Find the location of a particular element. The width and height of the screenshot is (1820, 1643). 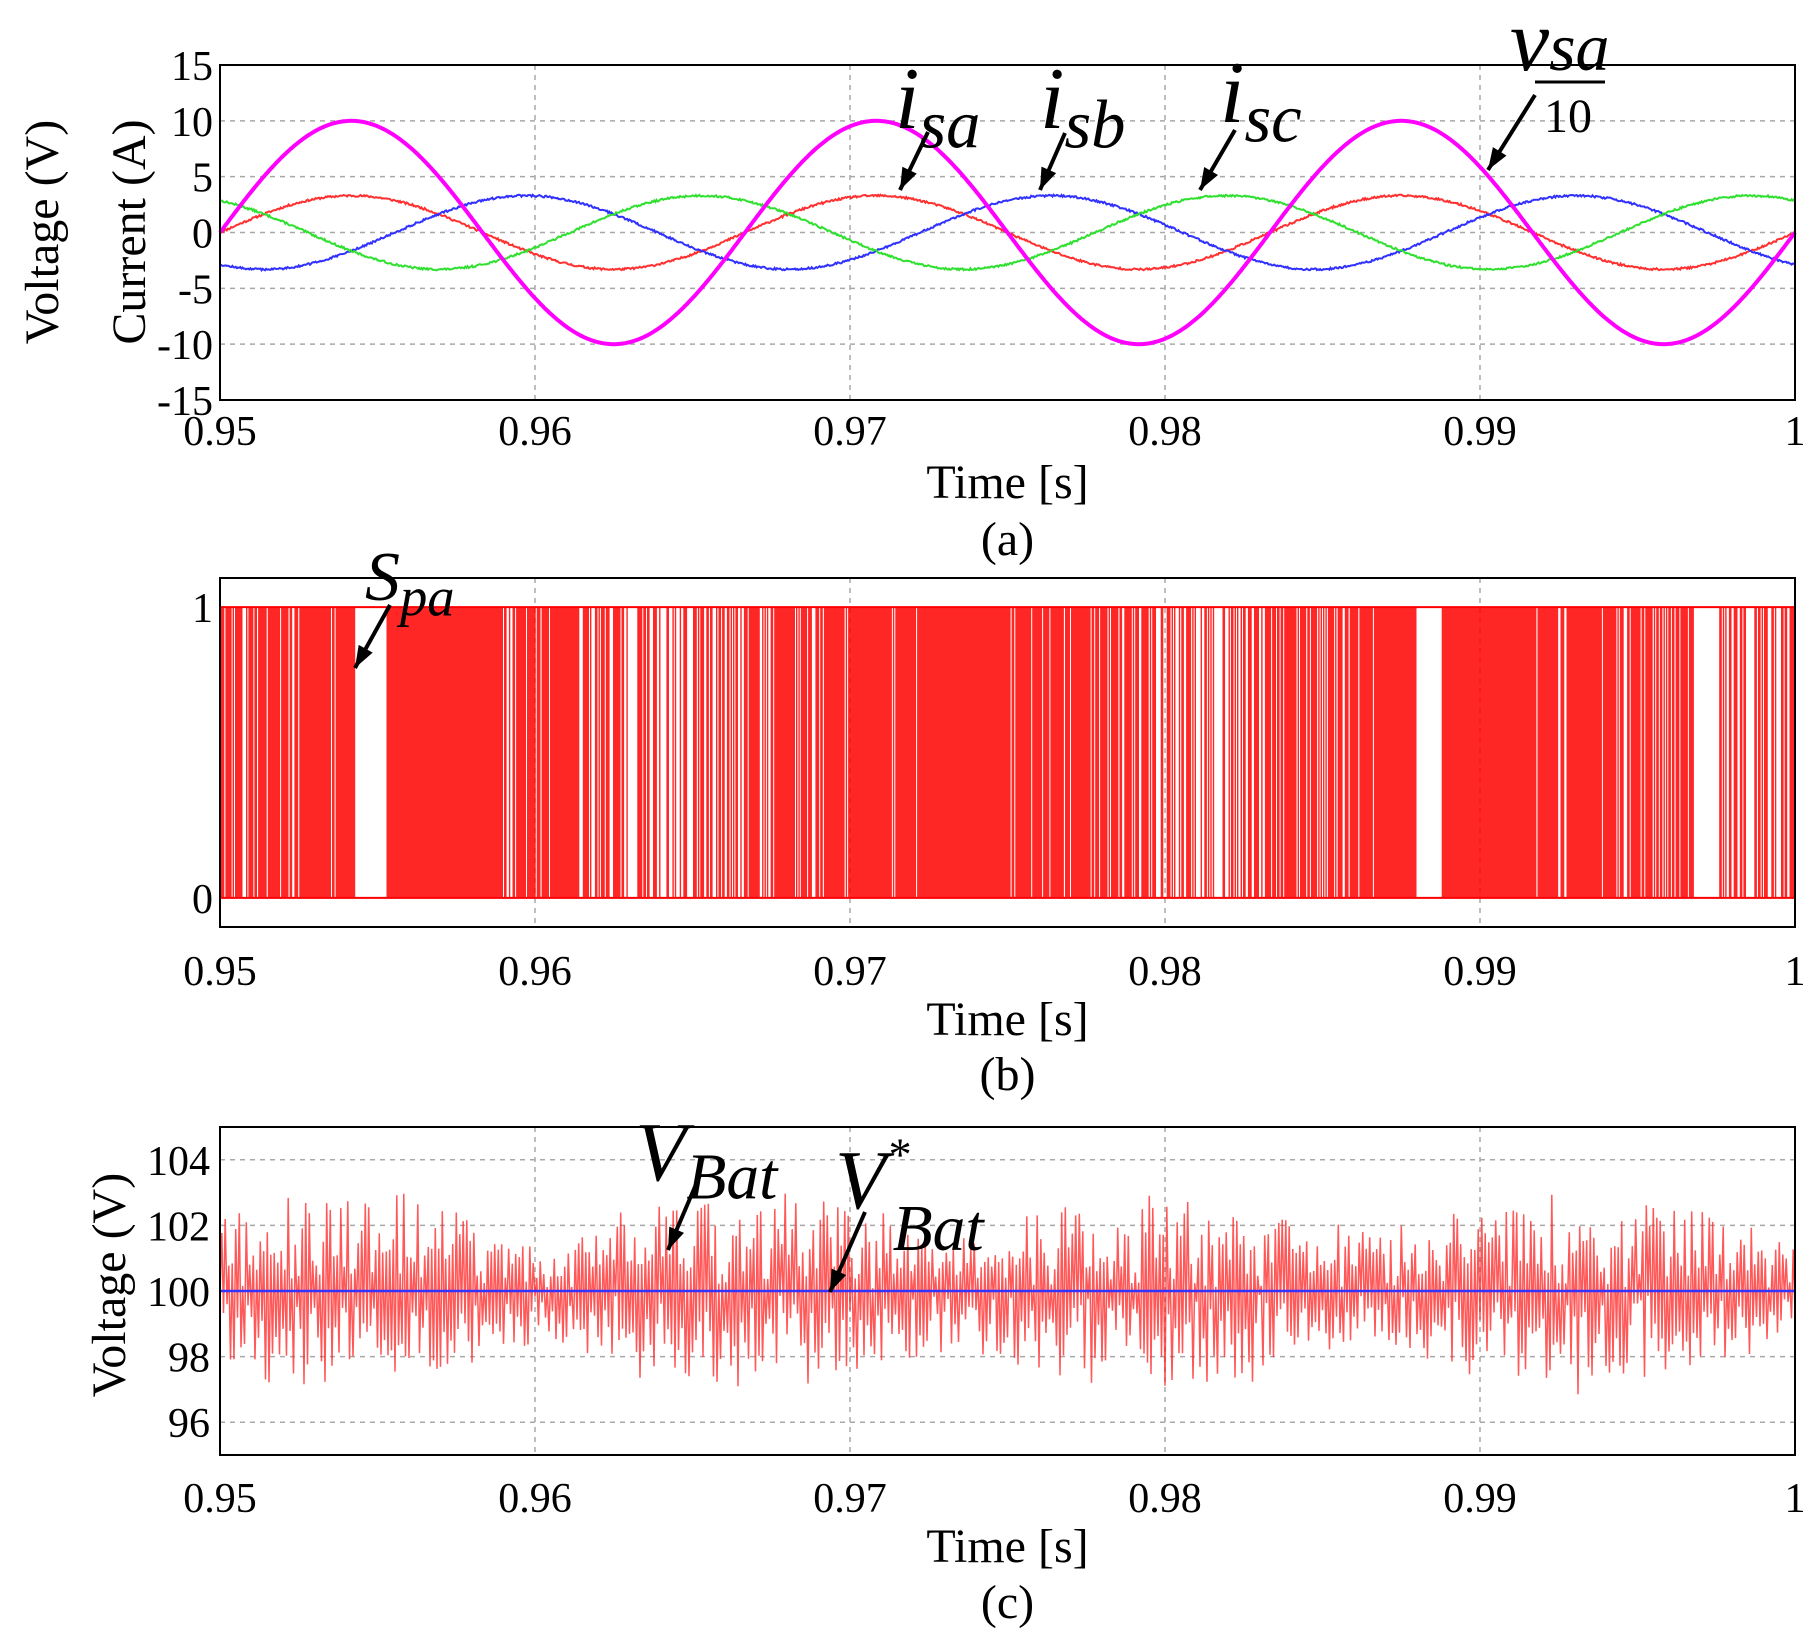

ytick-label-b: 1 is located at coordinates (202, 609).